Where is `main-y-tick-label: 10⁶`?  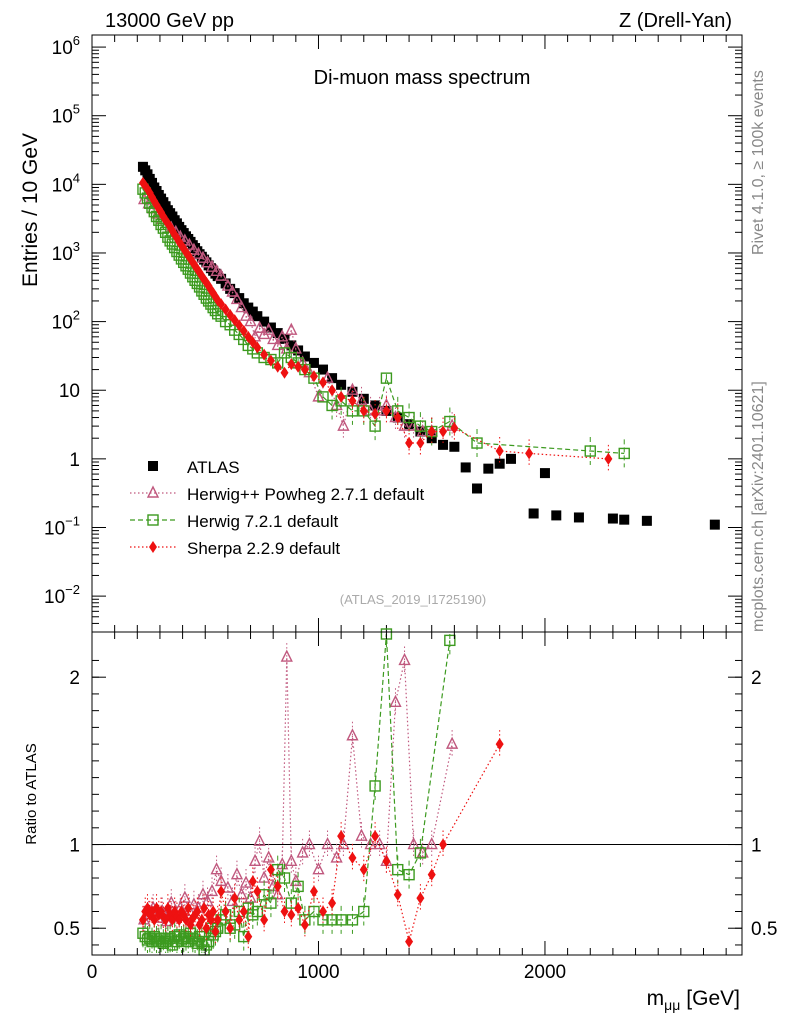 main-y-tick-label: 10⁶ is located at coordinates (66, 46).